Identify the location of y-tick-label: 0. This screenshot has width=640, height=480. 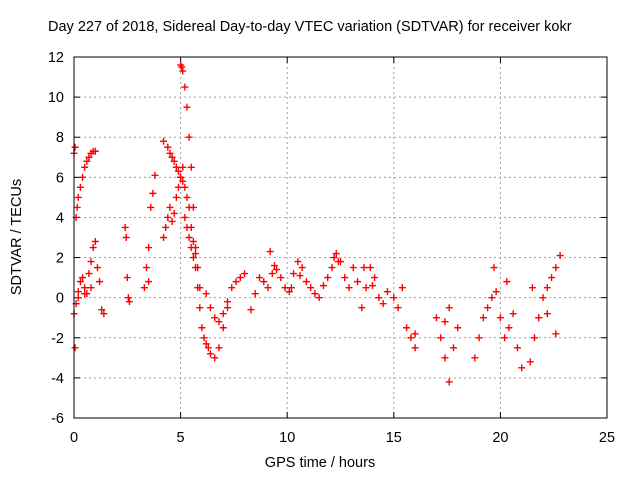
(60, 299).